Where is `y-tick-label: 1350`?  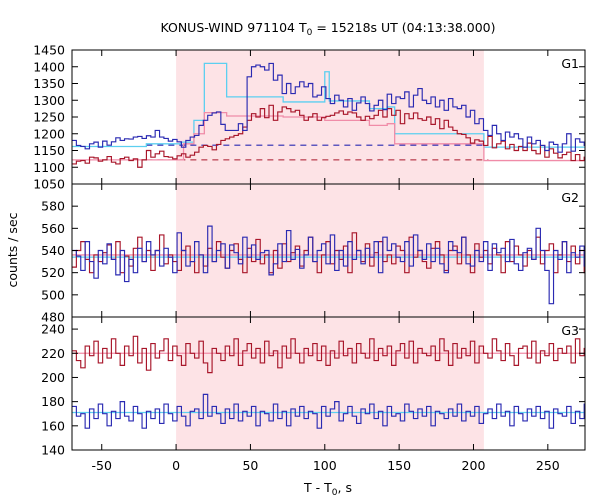 y-tick-label: 1350 is located at coordinates (49, 83).